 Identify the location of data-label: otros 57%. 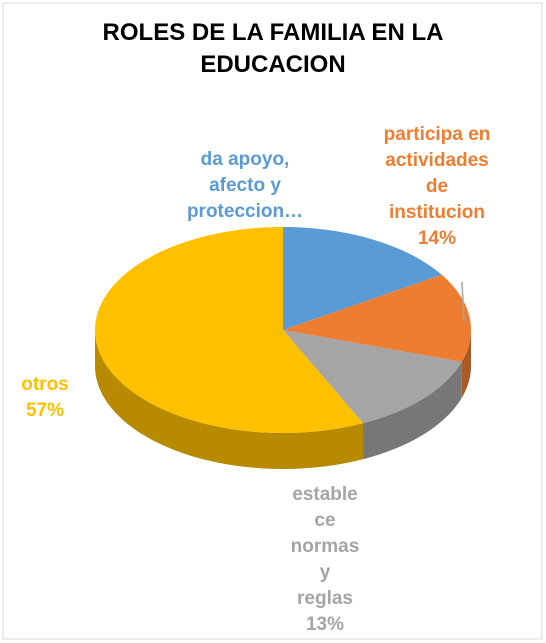
(45, 397).